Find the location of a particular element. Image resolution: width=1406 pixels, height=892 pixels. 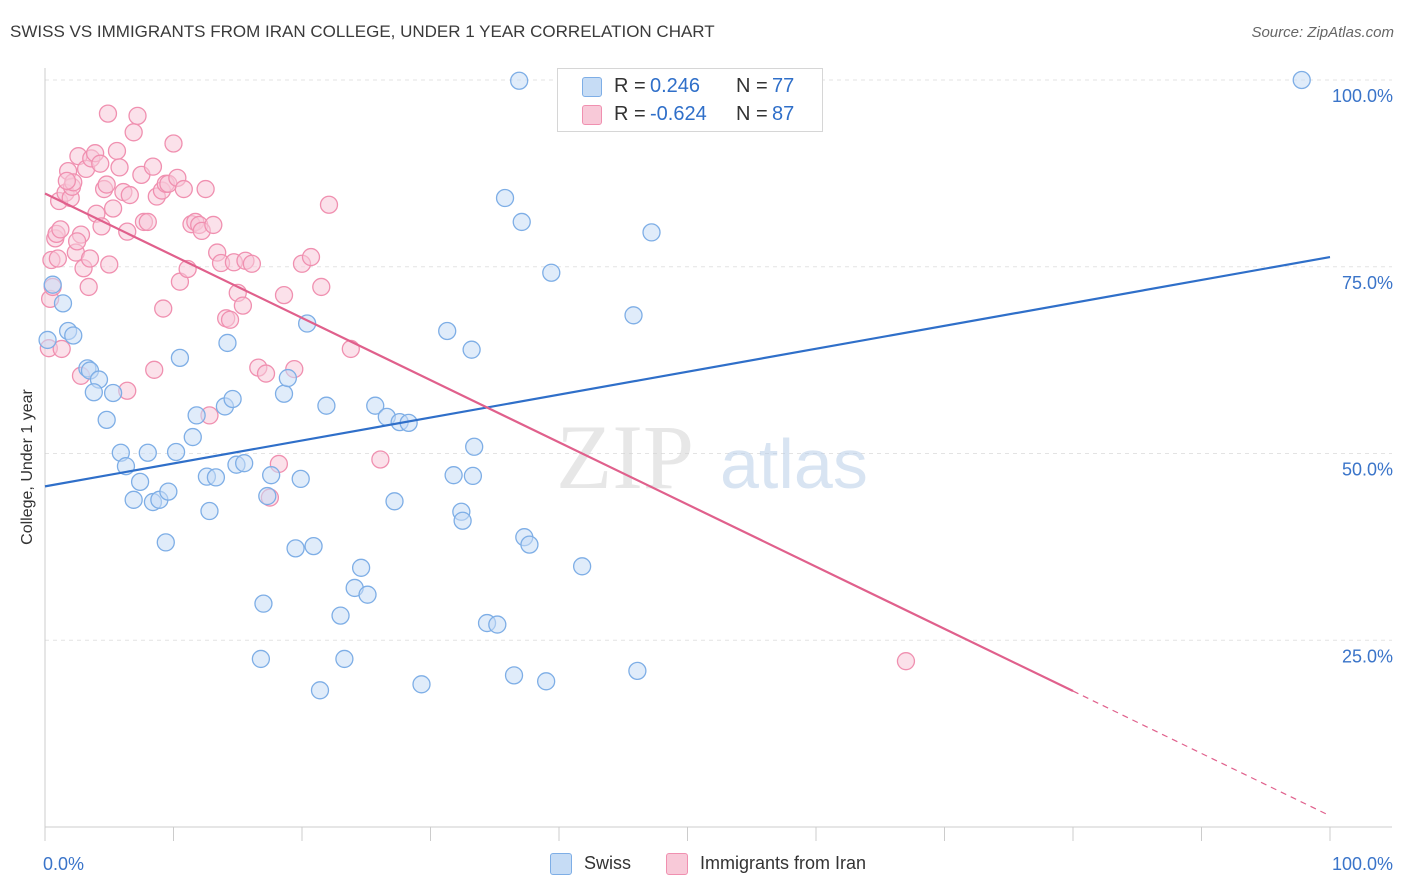

swiss-r-value: 0.246 is located at coordinates (675, 86).